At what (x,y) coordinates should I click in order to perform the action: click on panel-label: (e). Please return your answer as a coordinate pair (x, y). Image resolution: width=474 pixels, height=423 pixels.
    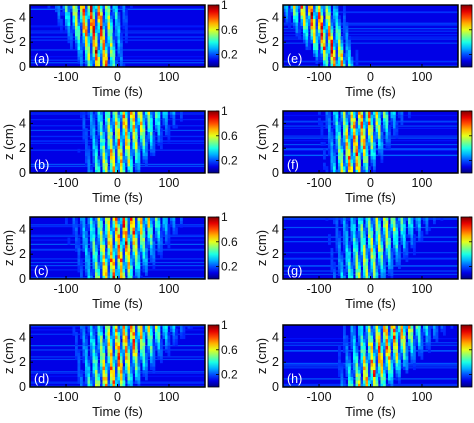
    Looking at the image, I should click on (294, 59).